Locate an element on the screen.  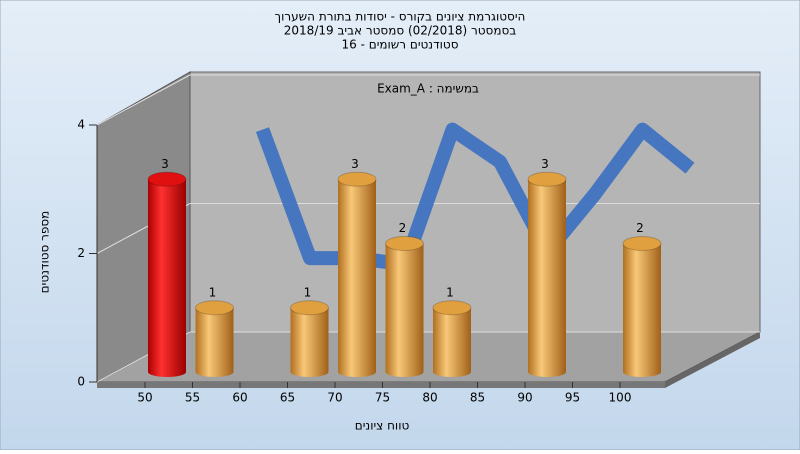
x-tick-label: 80 is located at coordinates (429, 398).